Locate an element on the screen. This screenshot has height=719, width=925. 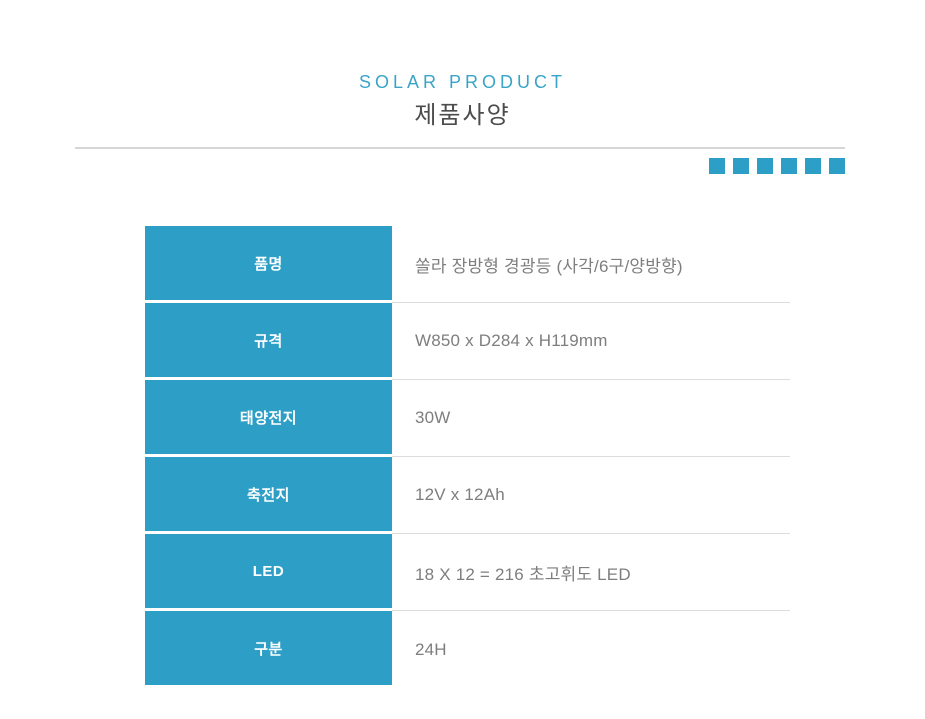
spec-label: LED is located at coordinates (268, 571).